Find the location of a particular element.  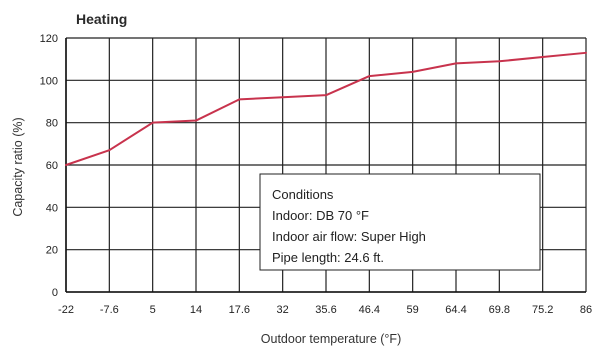

x-tick-labels: -22 -7.6 5 14 17.6 32 35.6 46.4 59 64.4 69.8 75.2 86 is located at coordinates (325, 310).